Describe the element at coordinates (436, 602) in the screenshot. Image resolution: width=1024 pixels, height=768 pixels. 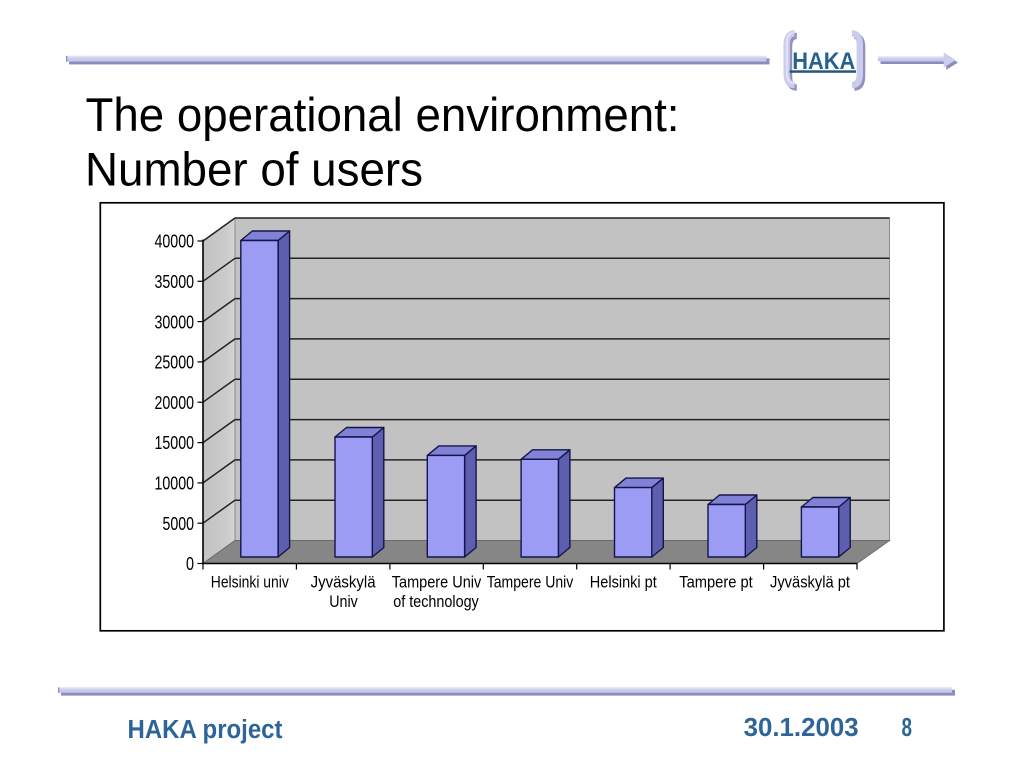
I see `svg-text: of technology` at that location.